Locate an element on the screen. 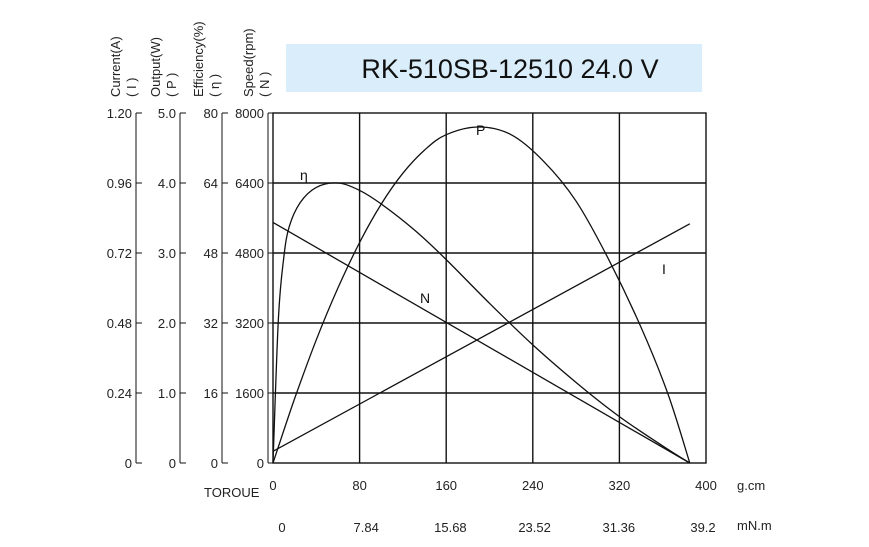 This screenshot has width=869, height=547. y-tick-label-current: 0.72 is located at coordinates (119, 253).